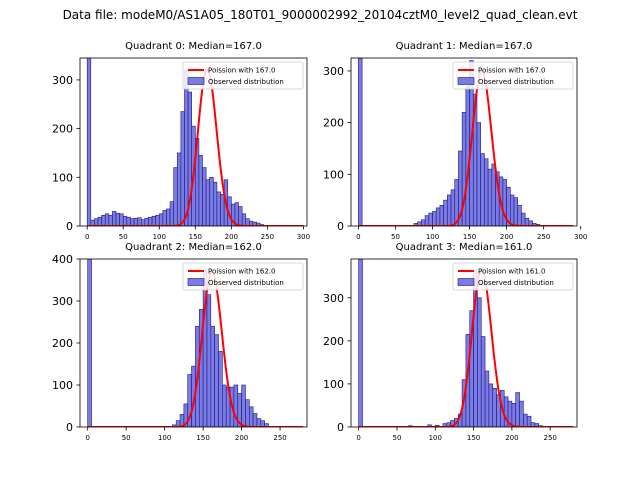  Describe the element at coordinates (193, 46) in the screenshot. I see `panel-title: Quadrant 0: Median=167.0` at that location.